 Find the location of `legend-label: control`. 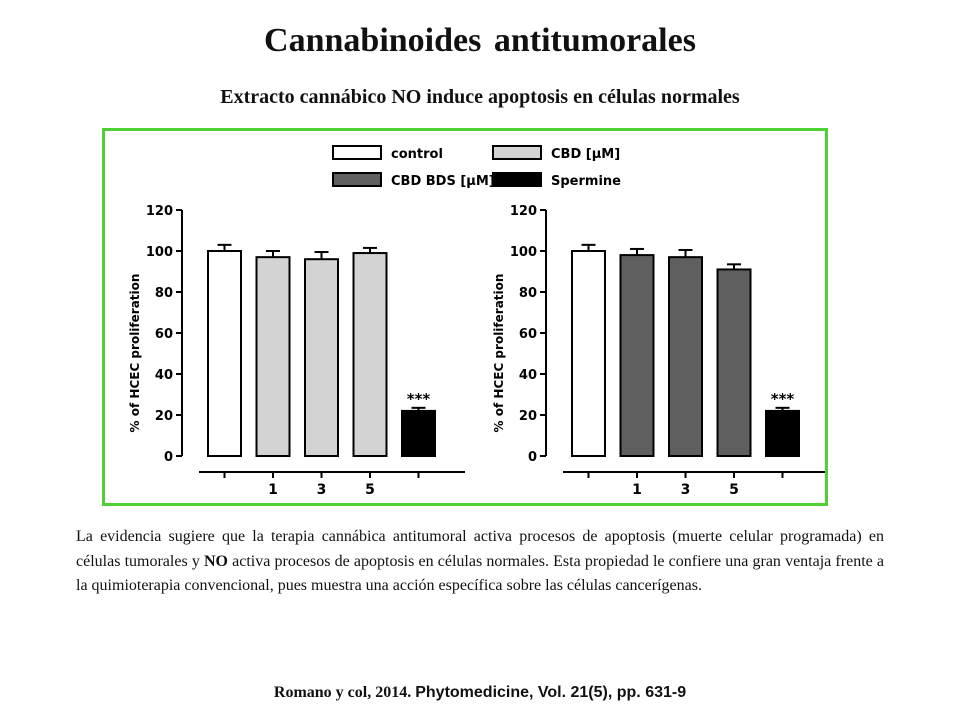

legend-label: control is located at coordinates (417, 154).